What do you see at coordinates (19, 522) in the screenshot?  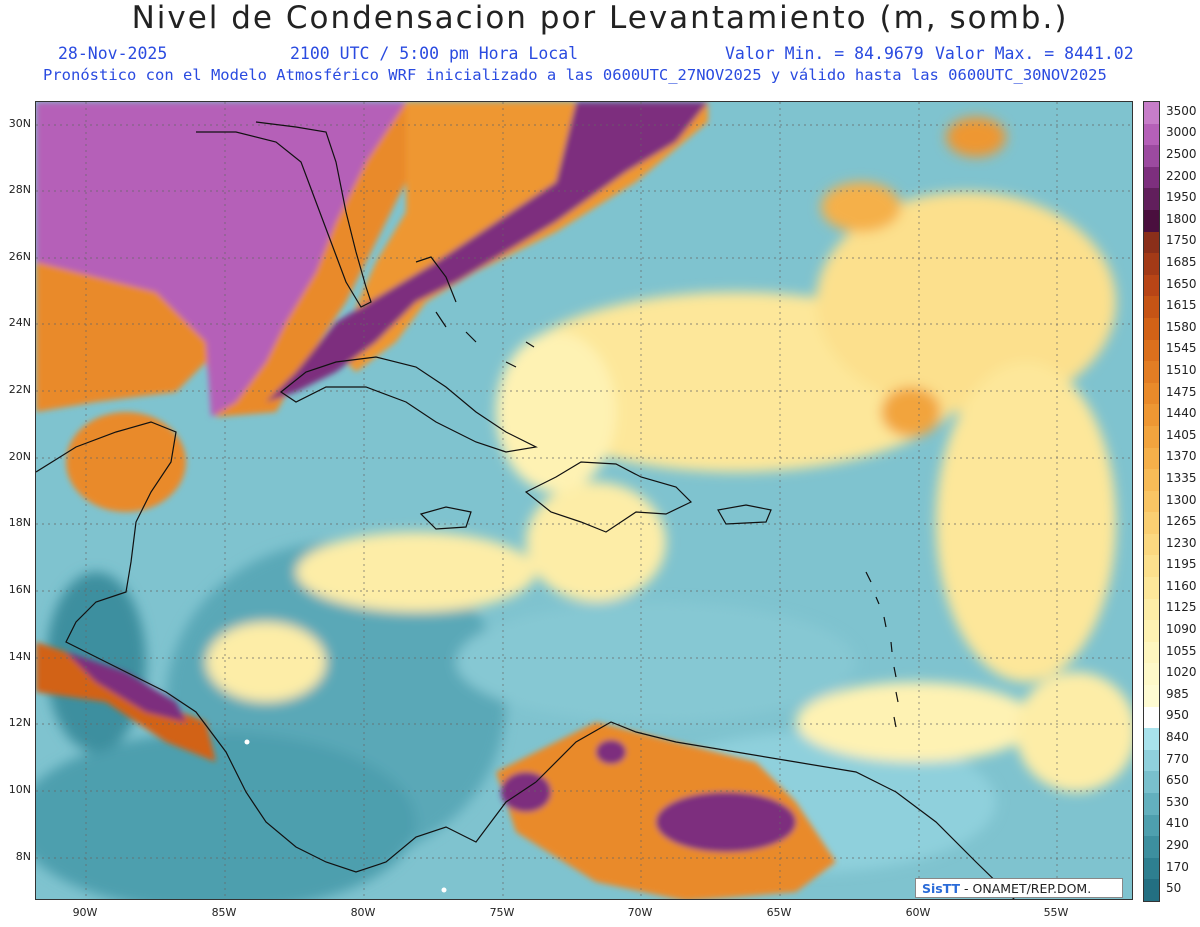 I see `lat-label: 18N` at bounding box center [19, 522].